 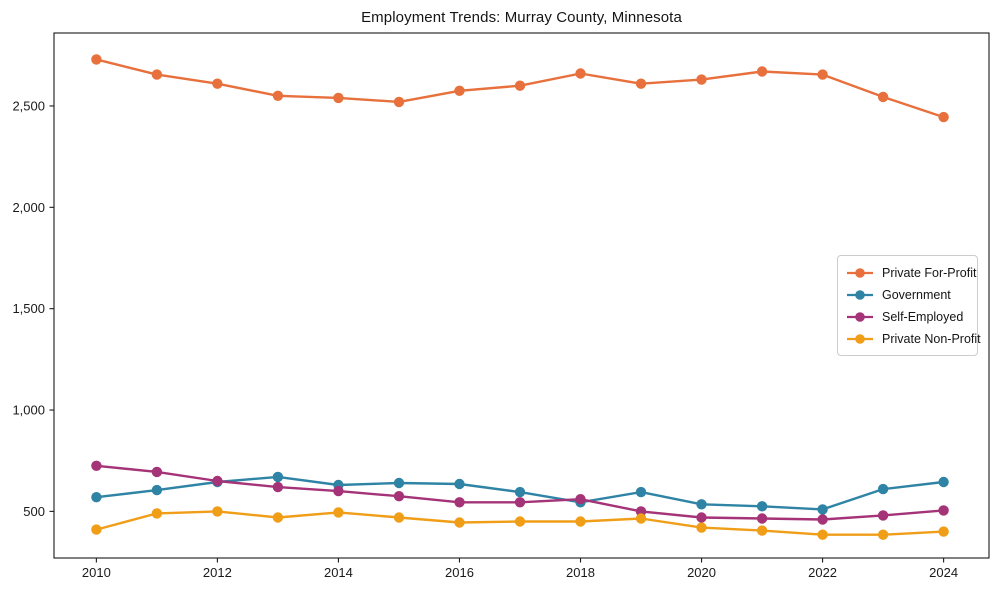 What do you see at coordinates (459, 572) in the screenshot?
I see `x-tick-label: 2016` at bounding box center [459, 572].